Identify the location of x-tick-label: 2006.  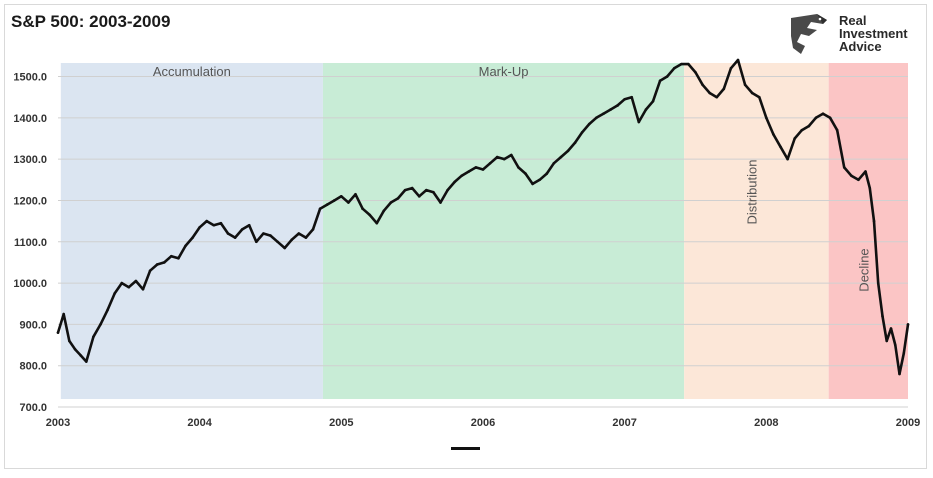
(483, 423).